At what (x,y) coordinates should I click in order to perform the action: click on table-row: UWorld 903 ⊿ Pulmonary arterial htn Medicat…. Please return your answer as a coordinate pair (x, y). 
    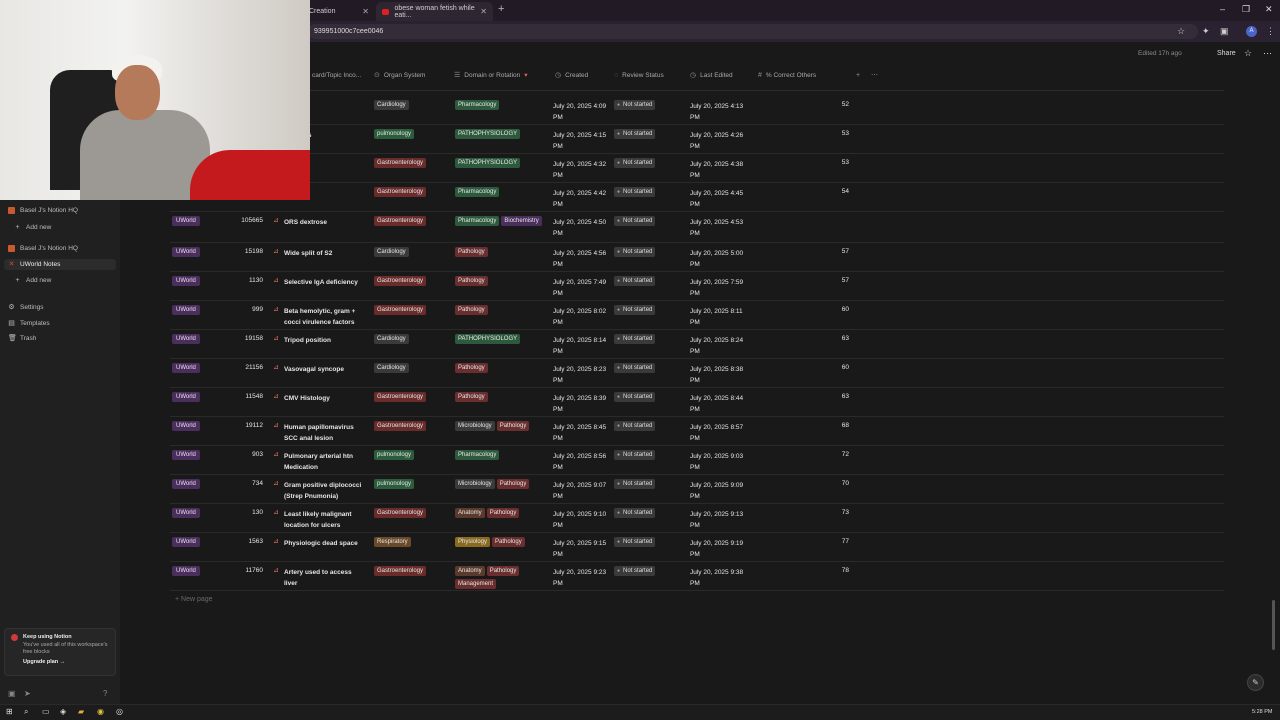
    Looking at the image, I should click on (697, 460).